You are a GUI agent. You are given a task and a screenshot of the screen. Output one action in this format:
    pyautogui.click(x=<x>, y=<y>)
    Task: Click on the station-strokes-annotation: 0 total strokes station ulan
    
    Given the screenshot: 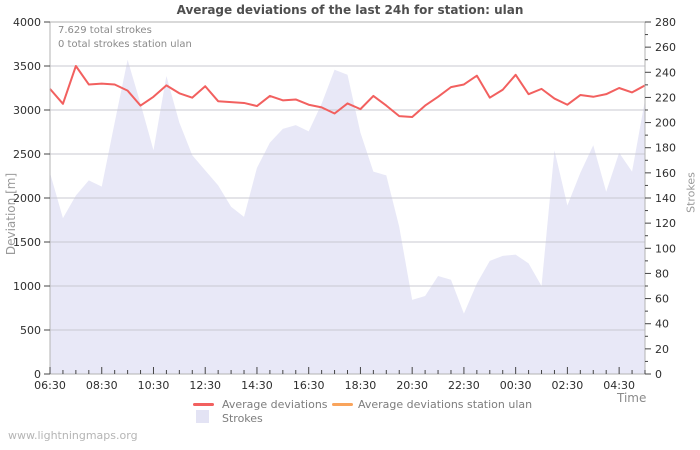 What is the action you would take?
    pyautogui.click(x=125, y=44)
    